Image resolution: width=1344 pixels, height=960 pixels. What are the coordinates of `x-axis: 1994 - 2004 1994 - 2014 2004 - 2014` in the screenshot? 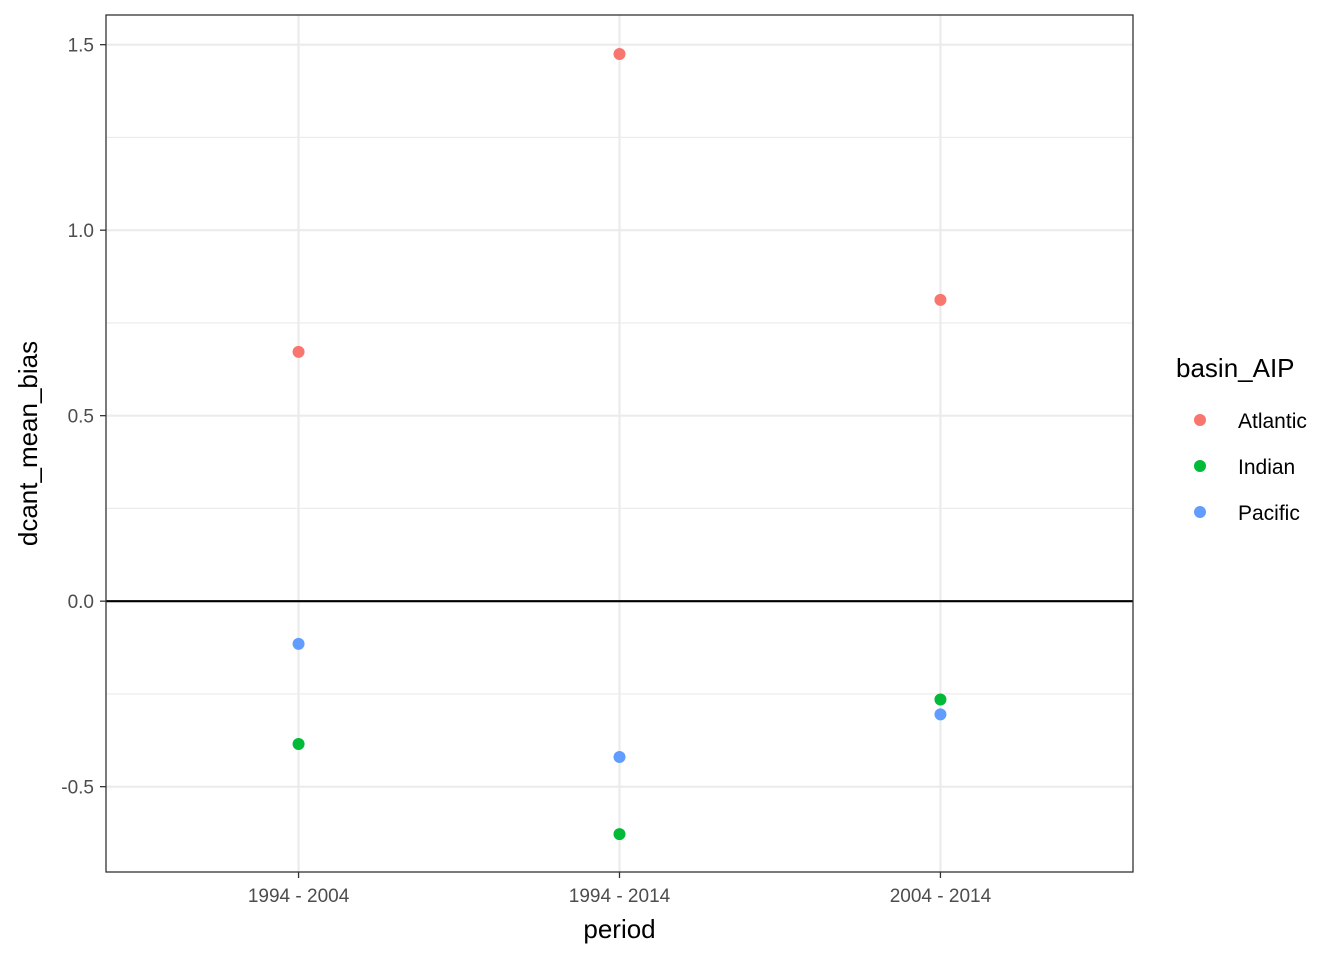 It's located at (620, 889).